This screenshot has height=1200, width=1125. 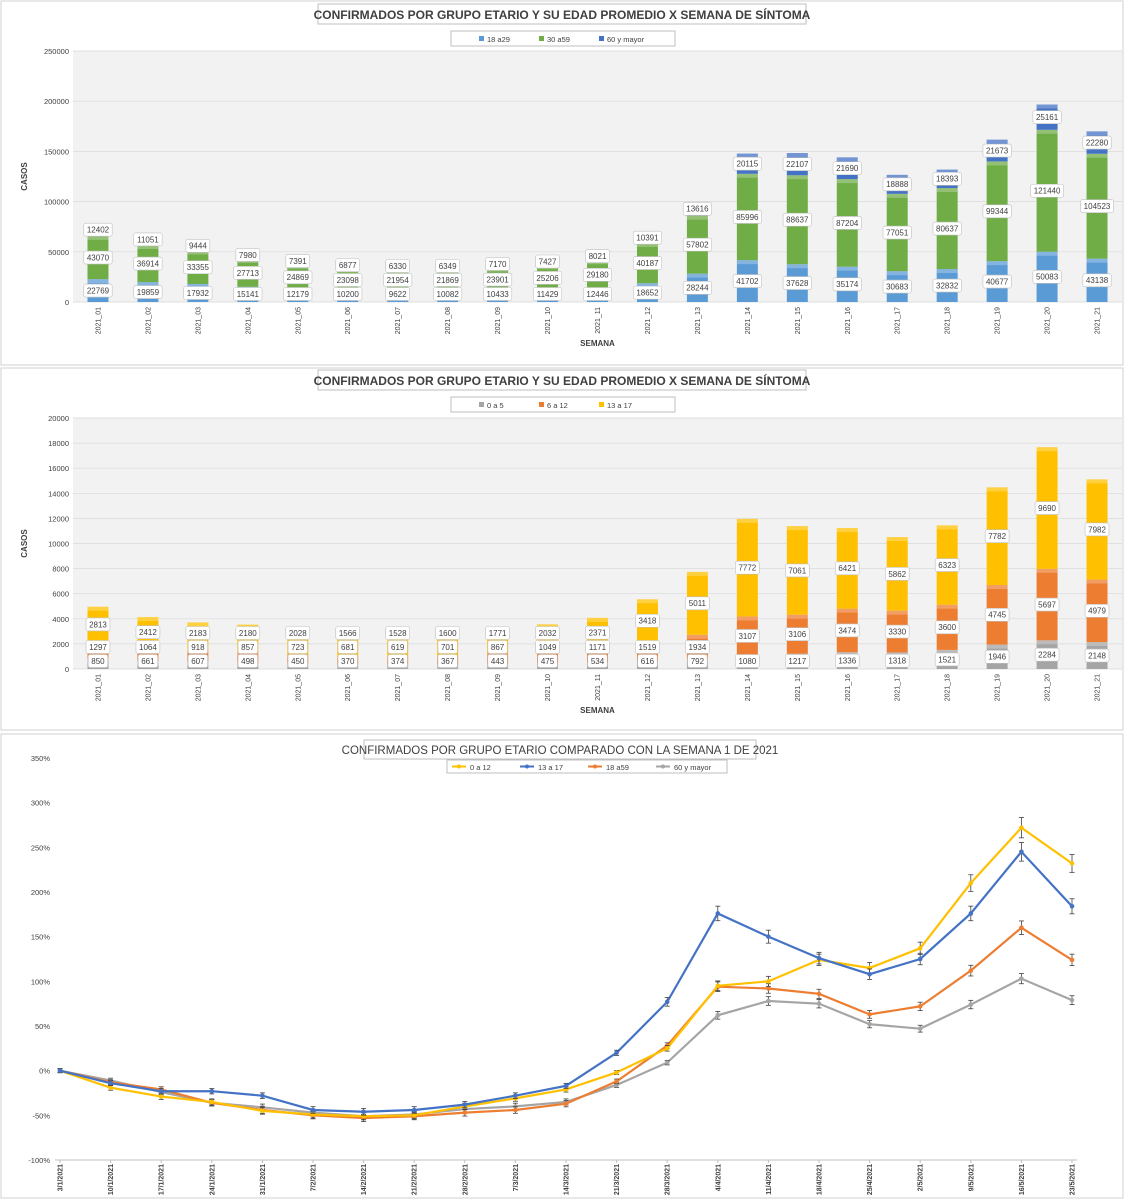 I want to click on data-label: 7427, so click(x=548, y=261).